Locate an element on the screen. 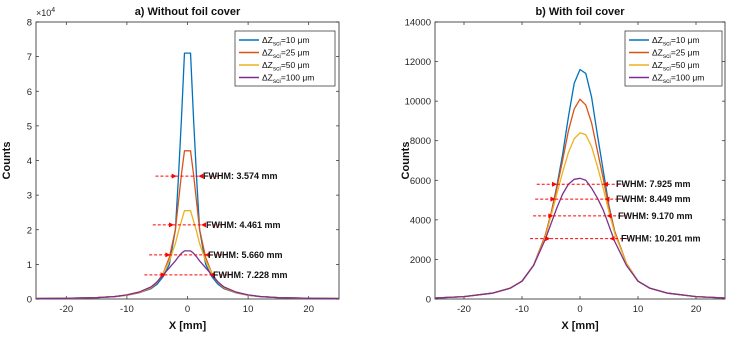  fwhm-label-1: FWHM: 3.574 mm is located at coordinates (240, 176).